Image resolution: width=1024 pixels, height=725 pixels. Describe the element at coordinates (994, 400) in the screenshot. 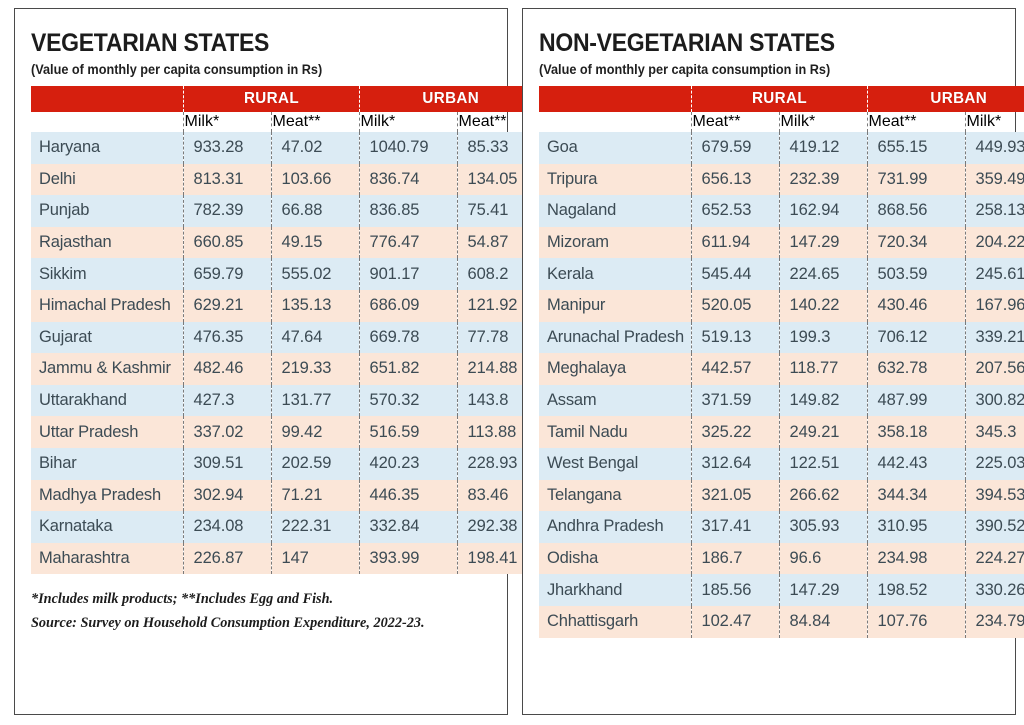

I see `cell-urban-milk: 300.82` at that location.